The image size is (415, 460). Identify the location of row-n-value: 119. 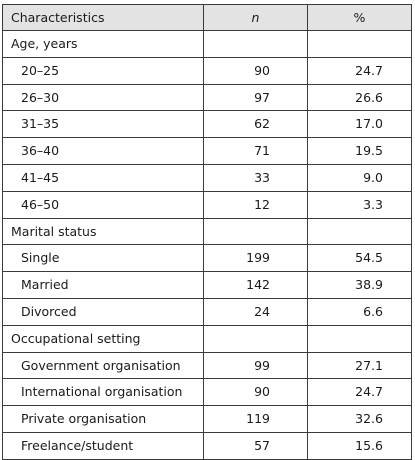
(255, 419).